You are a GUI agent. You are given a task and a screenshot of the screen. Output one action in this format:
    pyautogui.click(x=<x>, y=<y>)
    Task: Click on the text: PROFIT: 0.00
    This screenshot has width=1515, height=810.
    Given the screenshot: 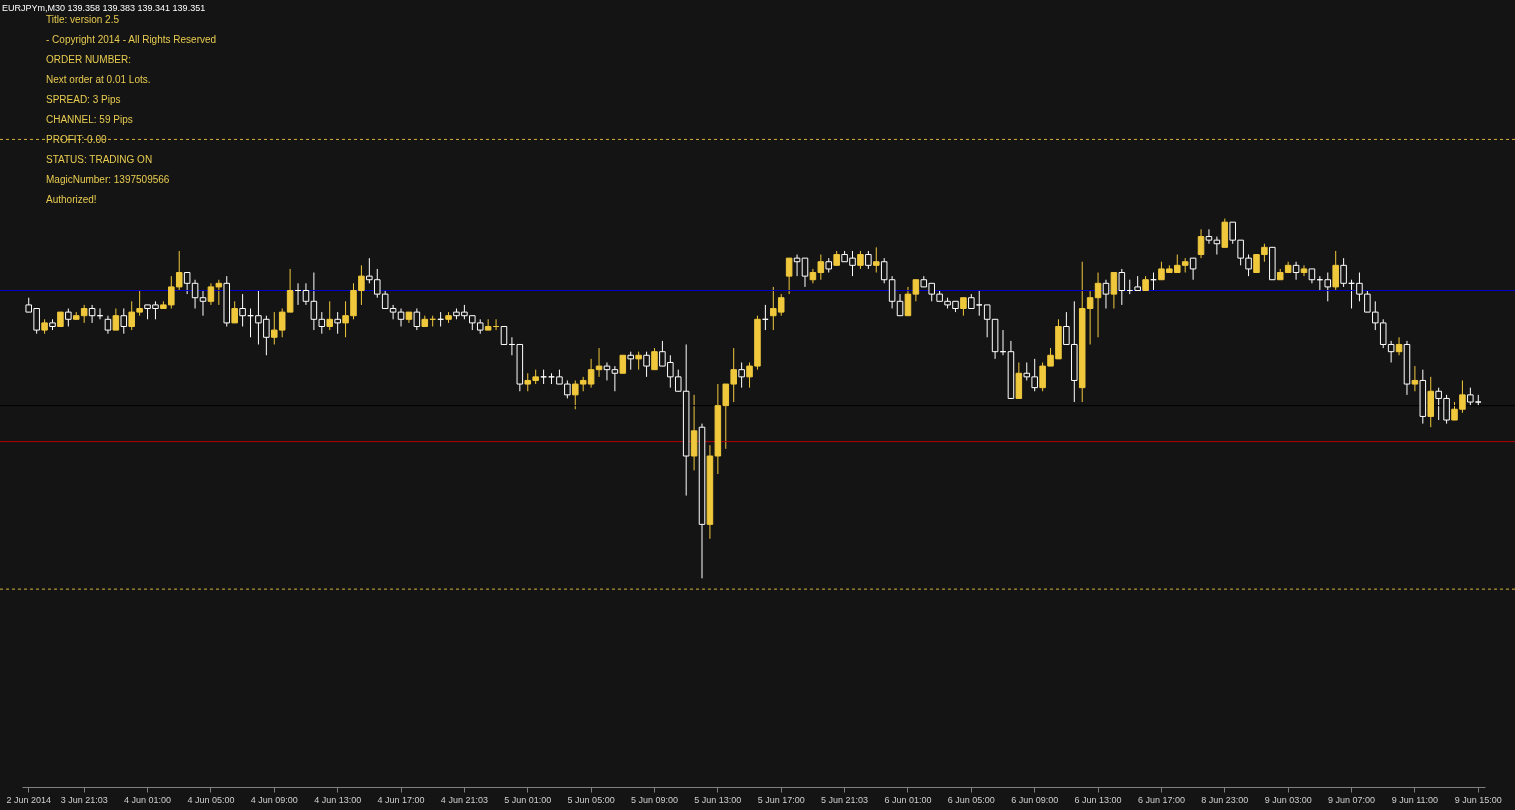 What is the action you would take?
    pyautogui.click(x=77, y=139)
    